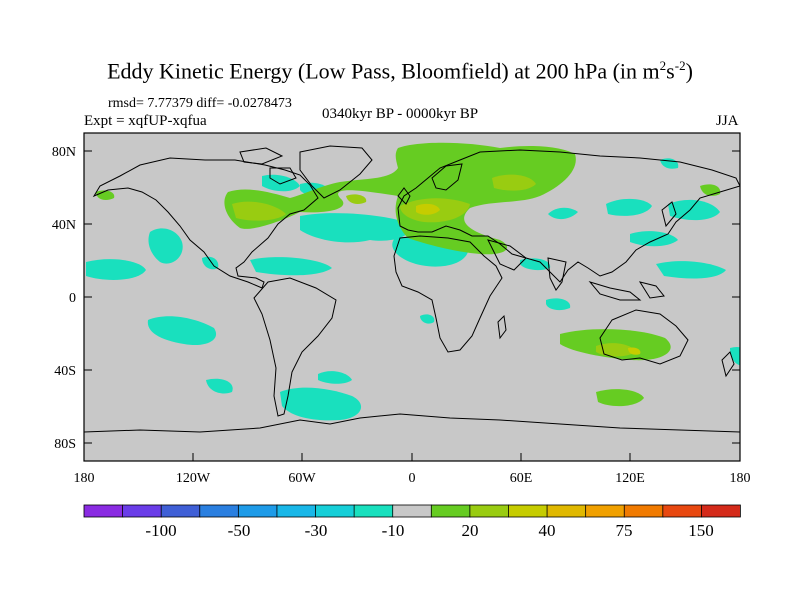  Describe the element at coordinates (393, 530) in the screenshot. I see `colorbar-label: -10` at that location.